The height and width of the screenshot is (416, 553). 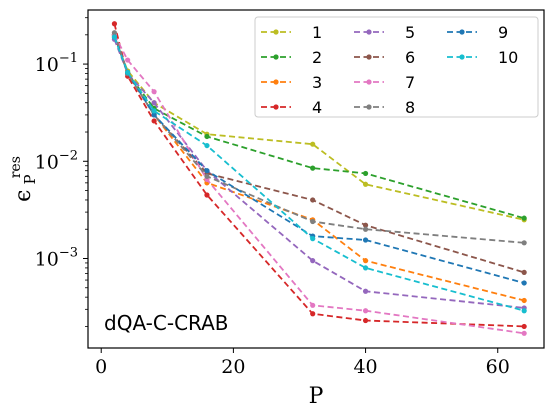 What do you see at coordinates (233, 367) in the screenshot?
I see `x-tick-label: 20` at bounding box center [233, 367].